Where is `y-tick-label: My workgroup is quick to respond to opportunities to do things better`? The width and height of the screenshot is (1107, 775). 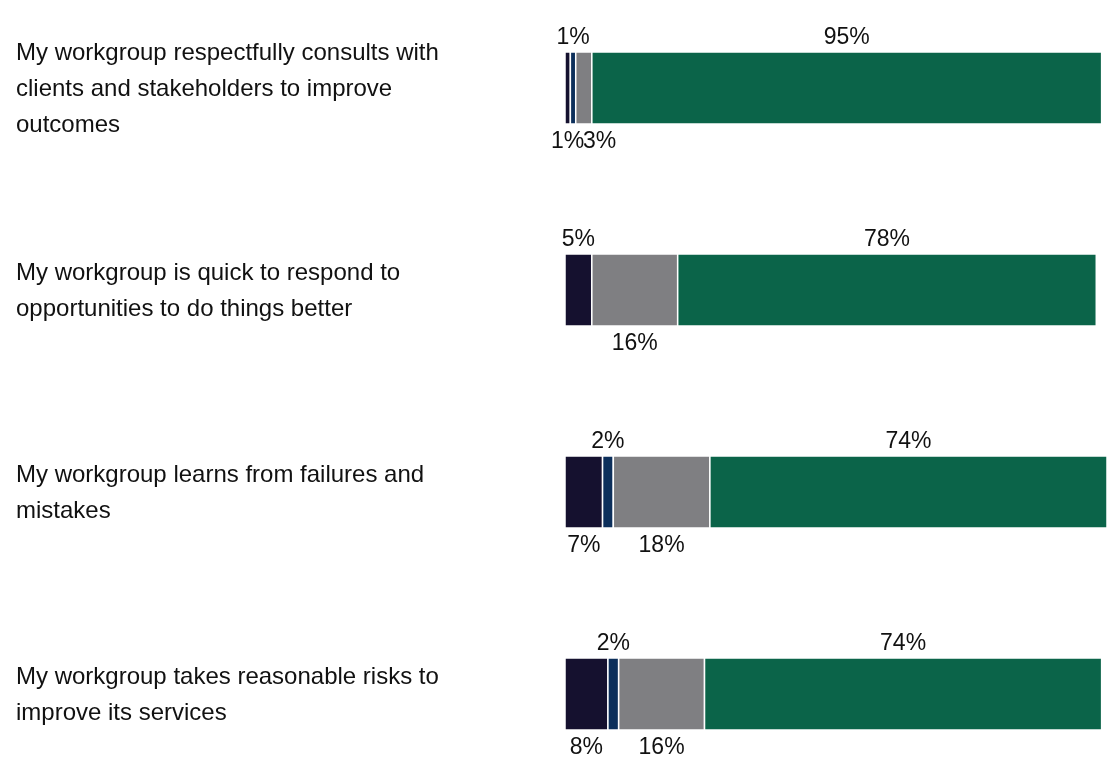 y-tick-label: My workgroup is quick to respond to opportunities to do things better is located at coordinates (208, 289).